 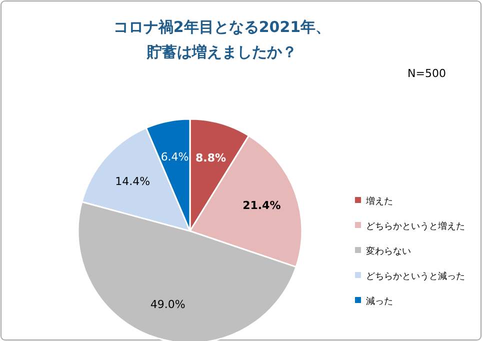 What do you see at coordinates (261, 205) in the screenshot?
I see `data-label: 21.4%` at bounding box center [261, 205].